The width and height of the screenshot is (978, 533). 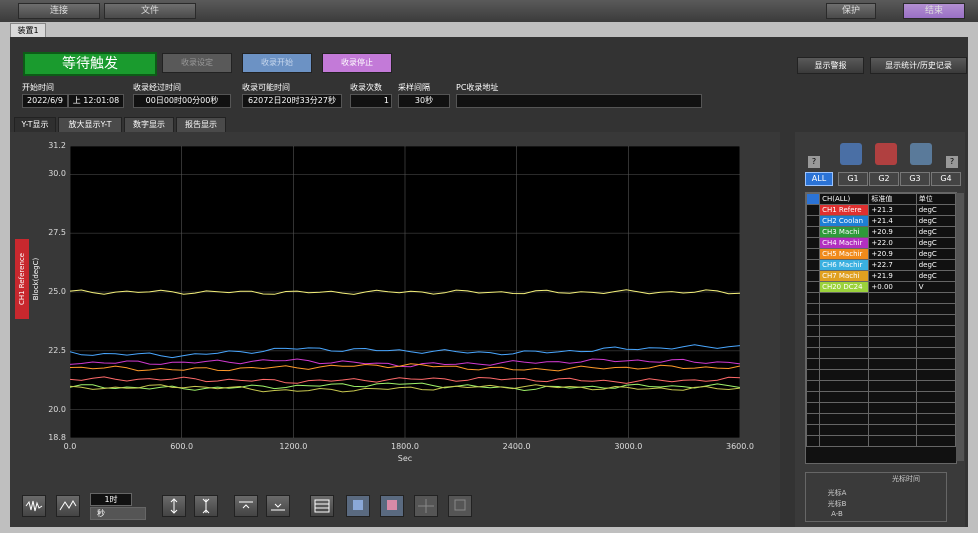 What do you see at coordinates (881, 265) in the screenshot?
I see `channel-row: CH6 Machir +22.7 degC` at bounding box center [881, 265].